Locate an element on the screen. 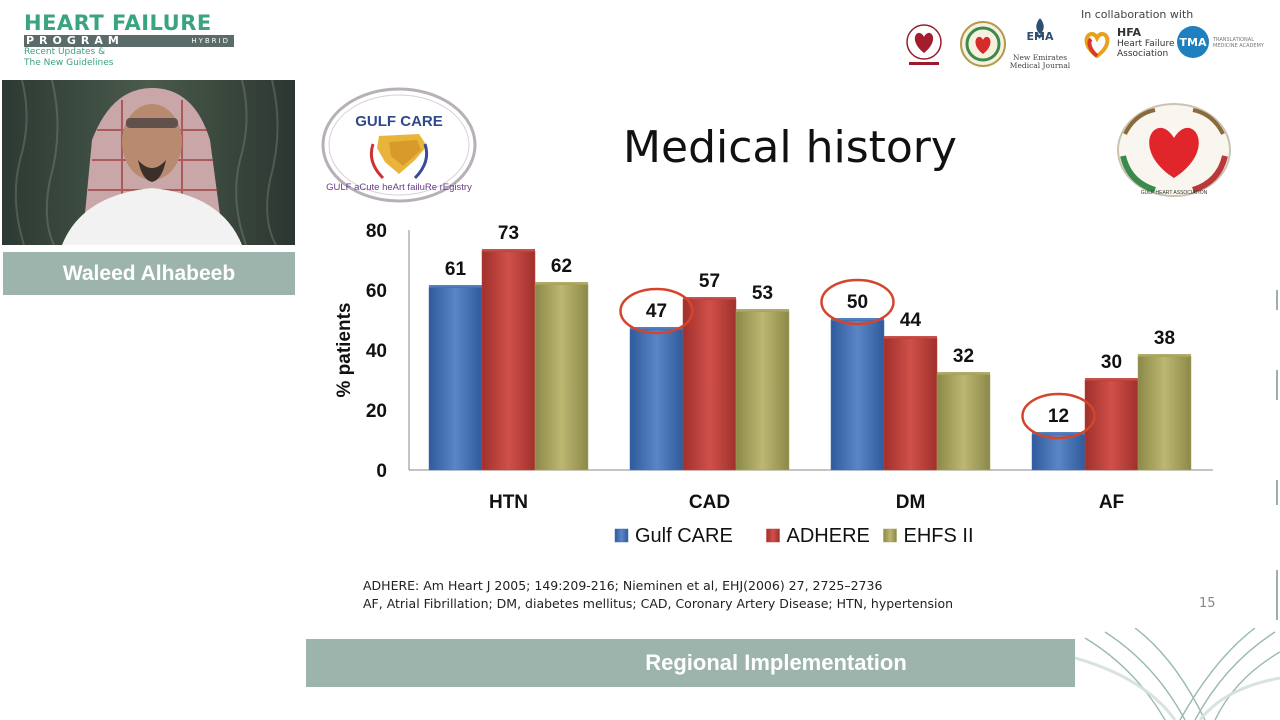  program-title: HEART FAILURE is located at coordinates (118, 23).